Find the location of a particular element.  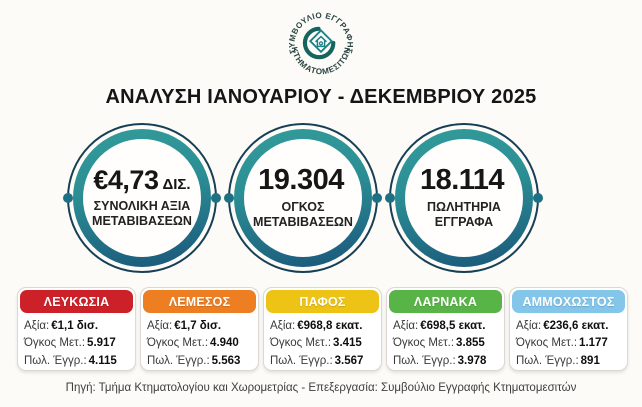

stat-value: 19.304 is located at coordinates (301, 180).